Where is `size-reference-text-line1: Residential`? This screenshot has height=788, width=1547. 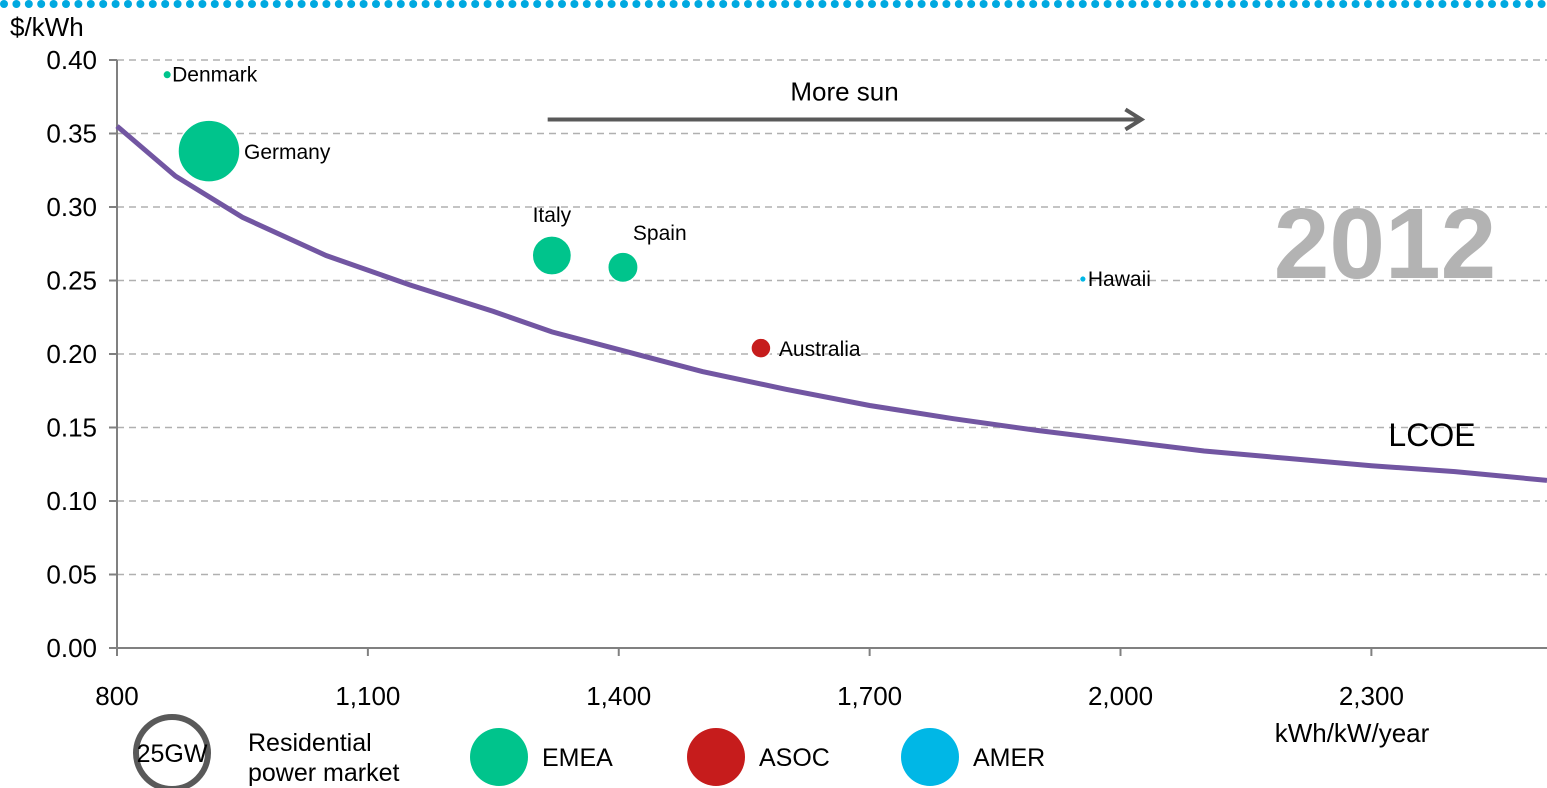 size-reference-text-line1: Residential is located at coordinates (310, 743).